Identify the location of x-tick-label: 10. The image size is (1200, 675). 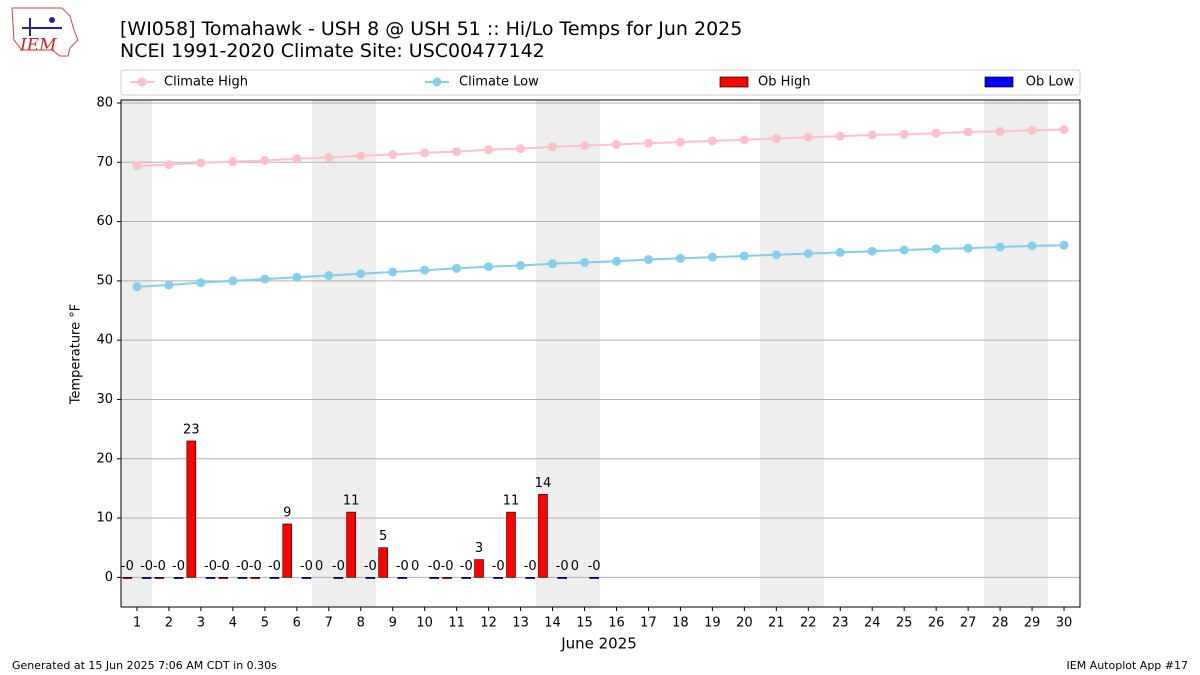
(424, 623).